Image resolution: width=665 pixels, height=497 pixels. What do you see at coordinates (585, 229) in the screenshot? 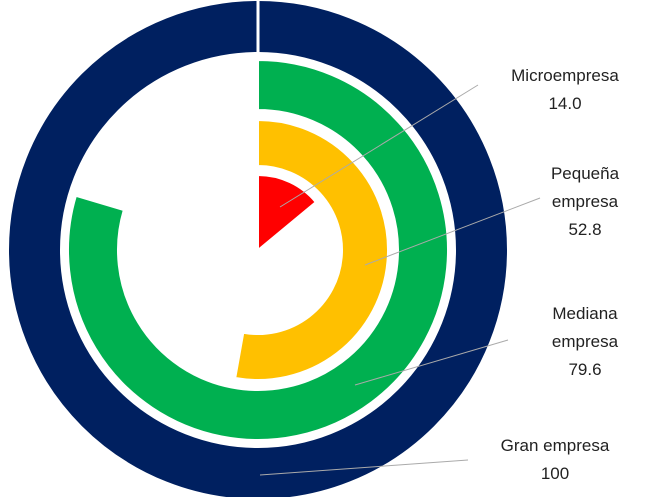
I see `value-label: 52.8` at bounding box center [585, 229].